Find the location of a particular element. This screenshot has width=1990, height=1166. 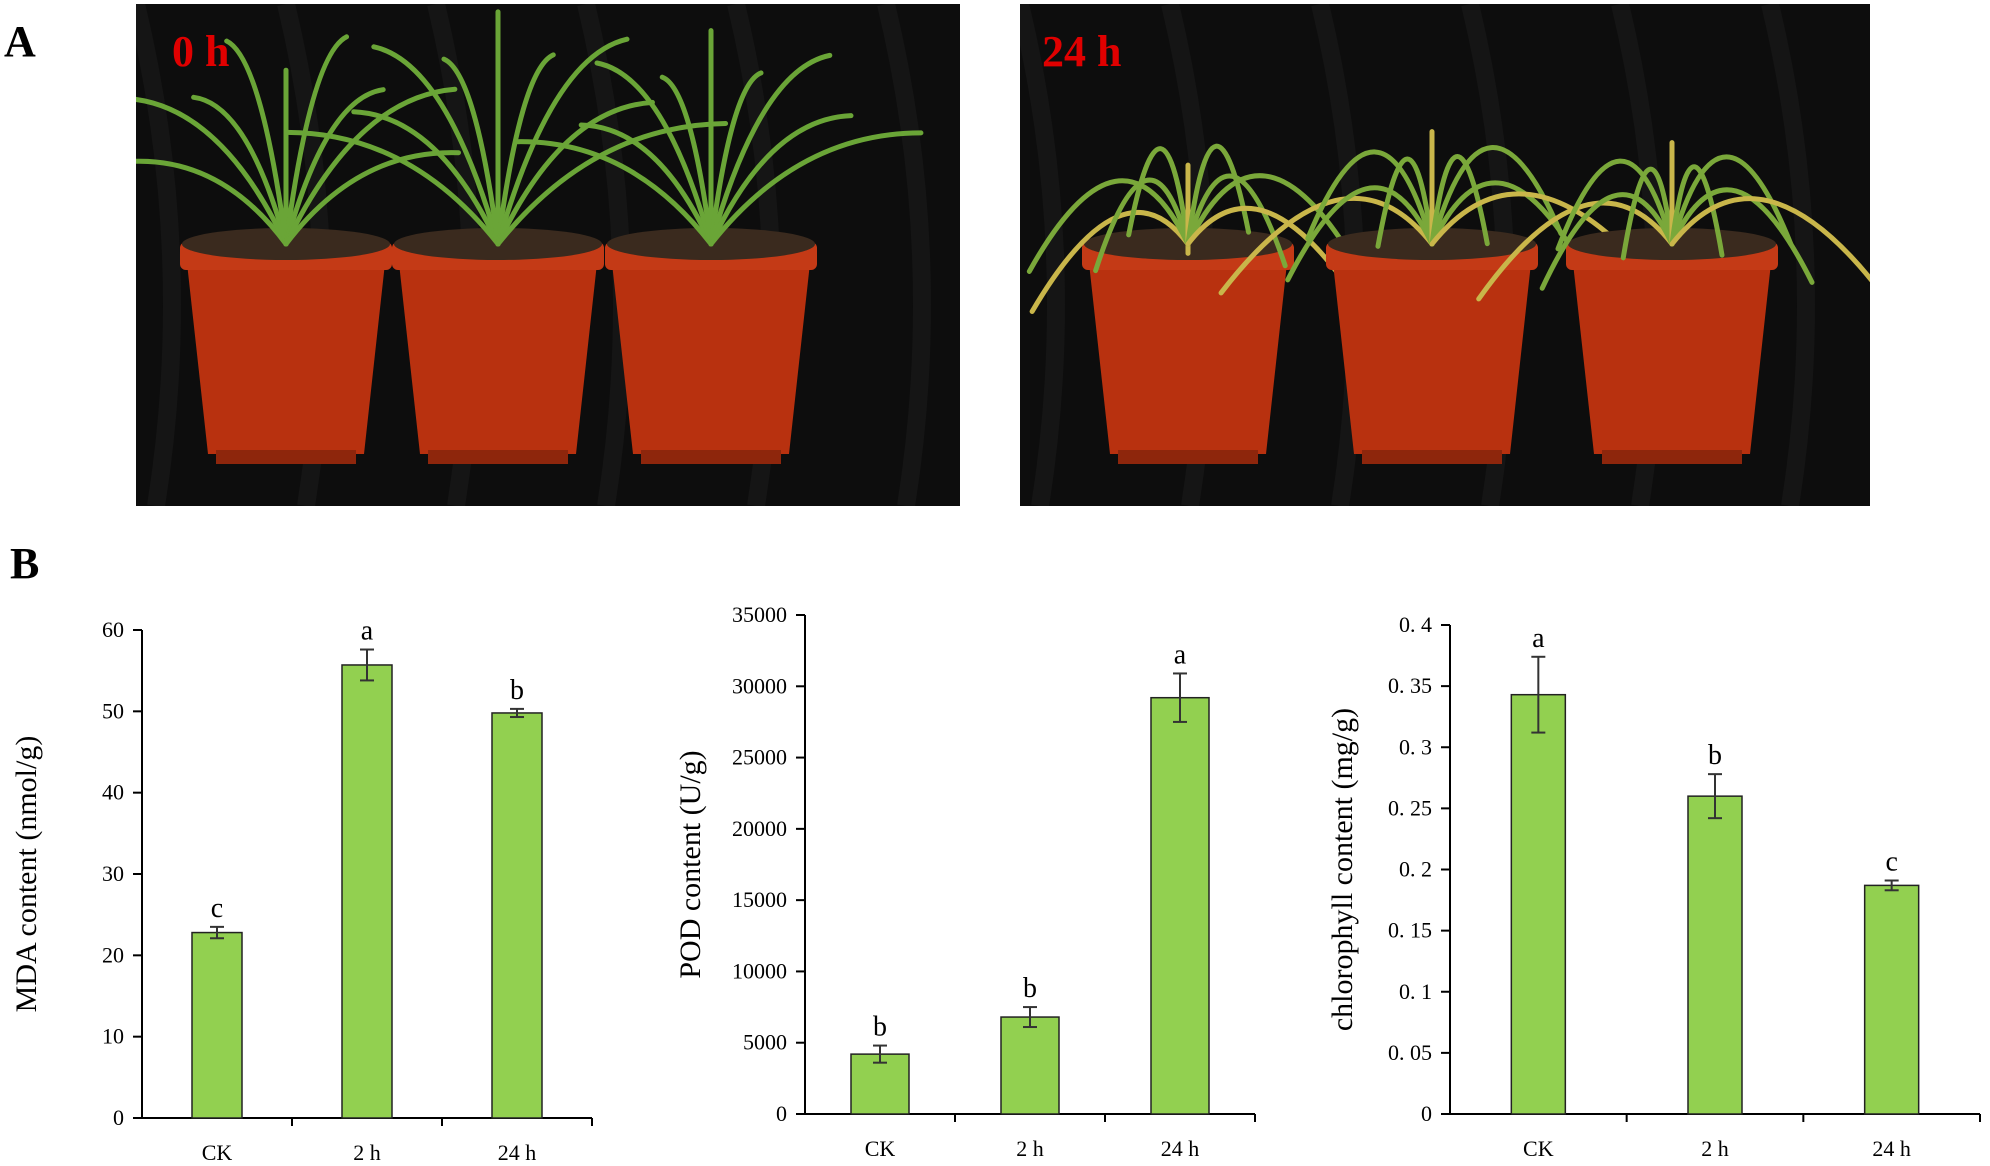

chl-significance-label: a is located at coordinates (1538, 638).